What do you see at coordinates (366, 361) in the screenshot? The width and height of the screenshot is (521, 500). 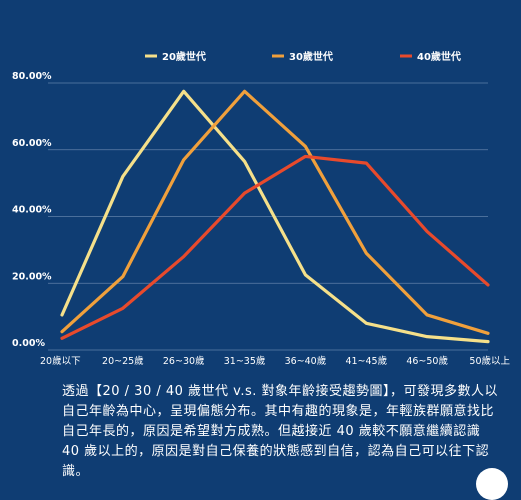 I see `x-tick-label: 41~45歲` at bounding box center [366, 361].